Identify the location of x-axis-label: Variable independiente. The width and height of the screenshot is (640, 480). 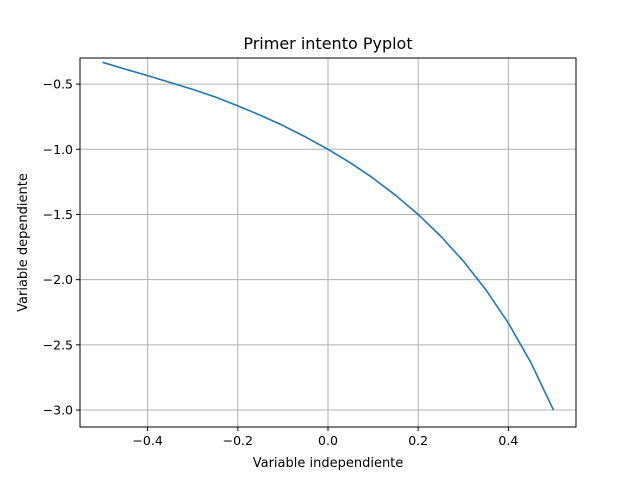
(328, 463).